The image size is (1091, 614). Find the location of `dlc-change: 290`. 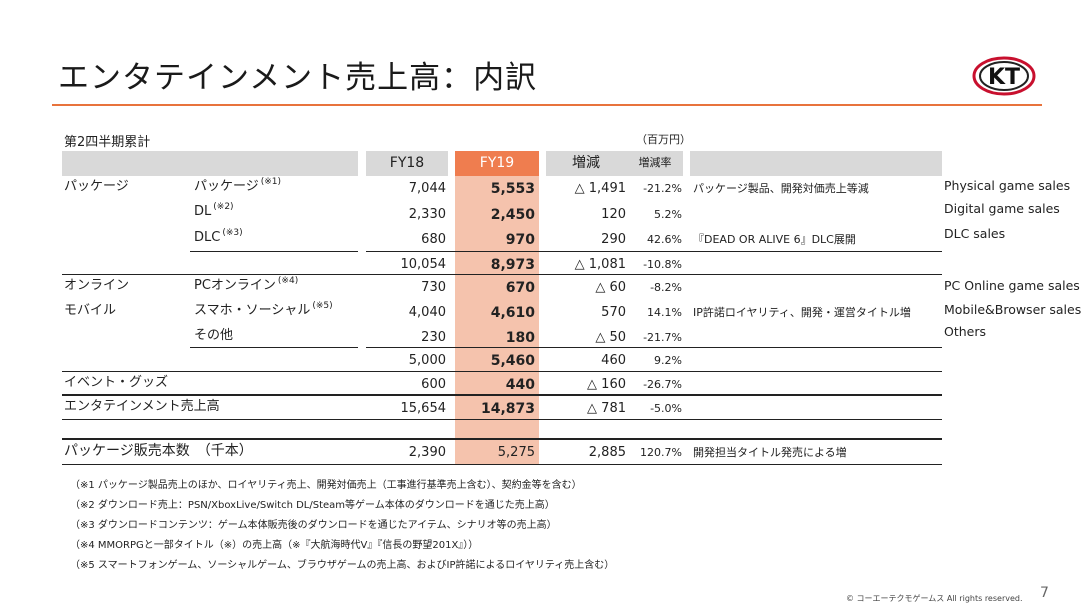

dlc-change: 290 is located at coordinates (613, 239).